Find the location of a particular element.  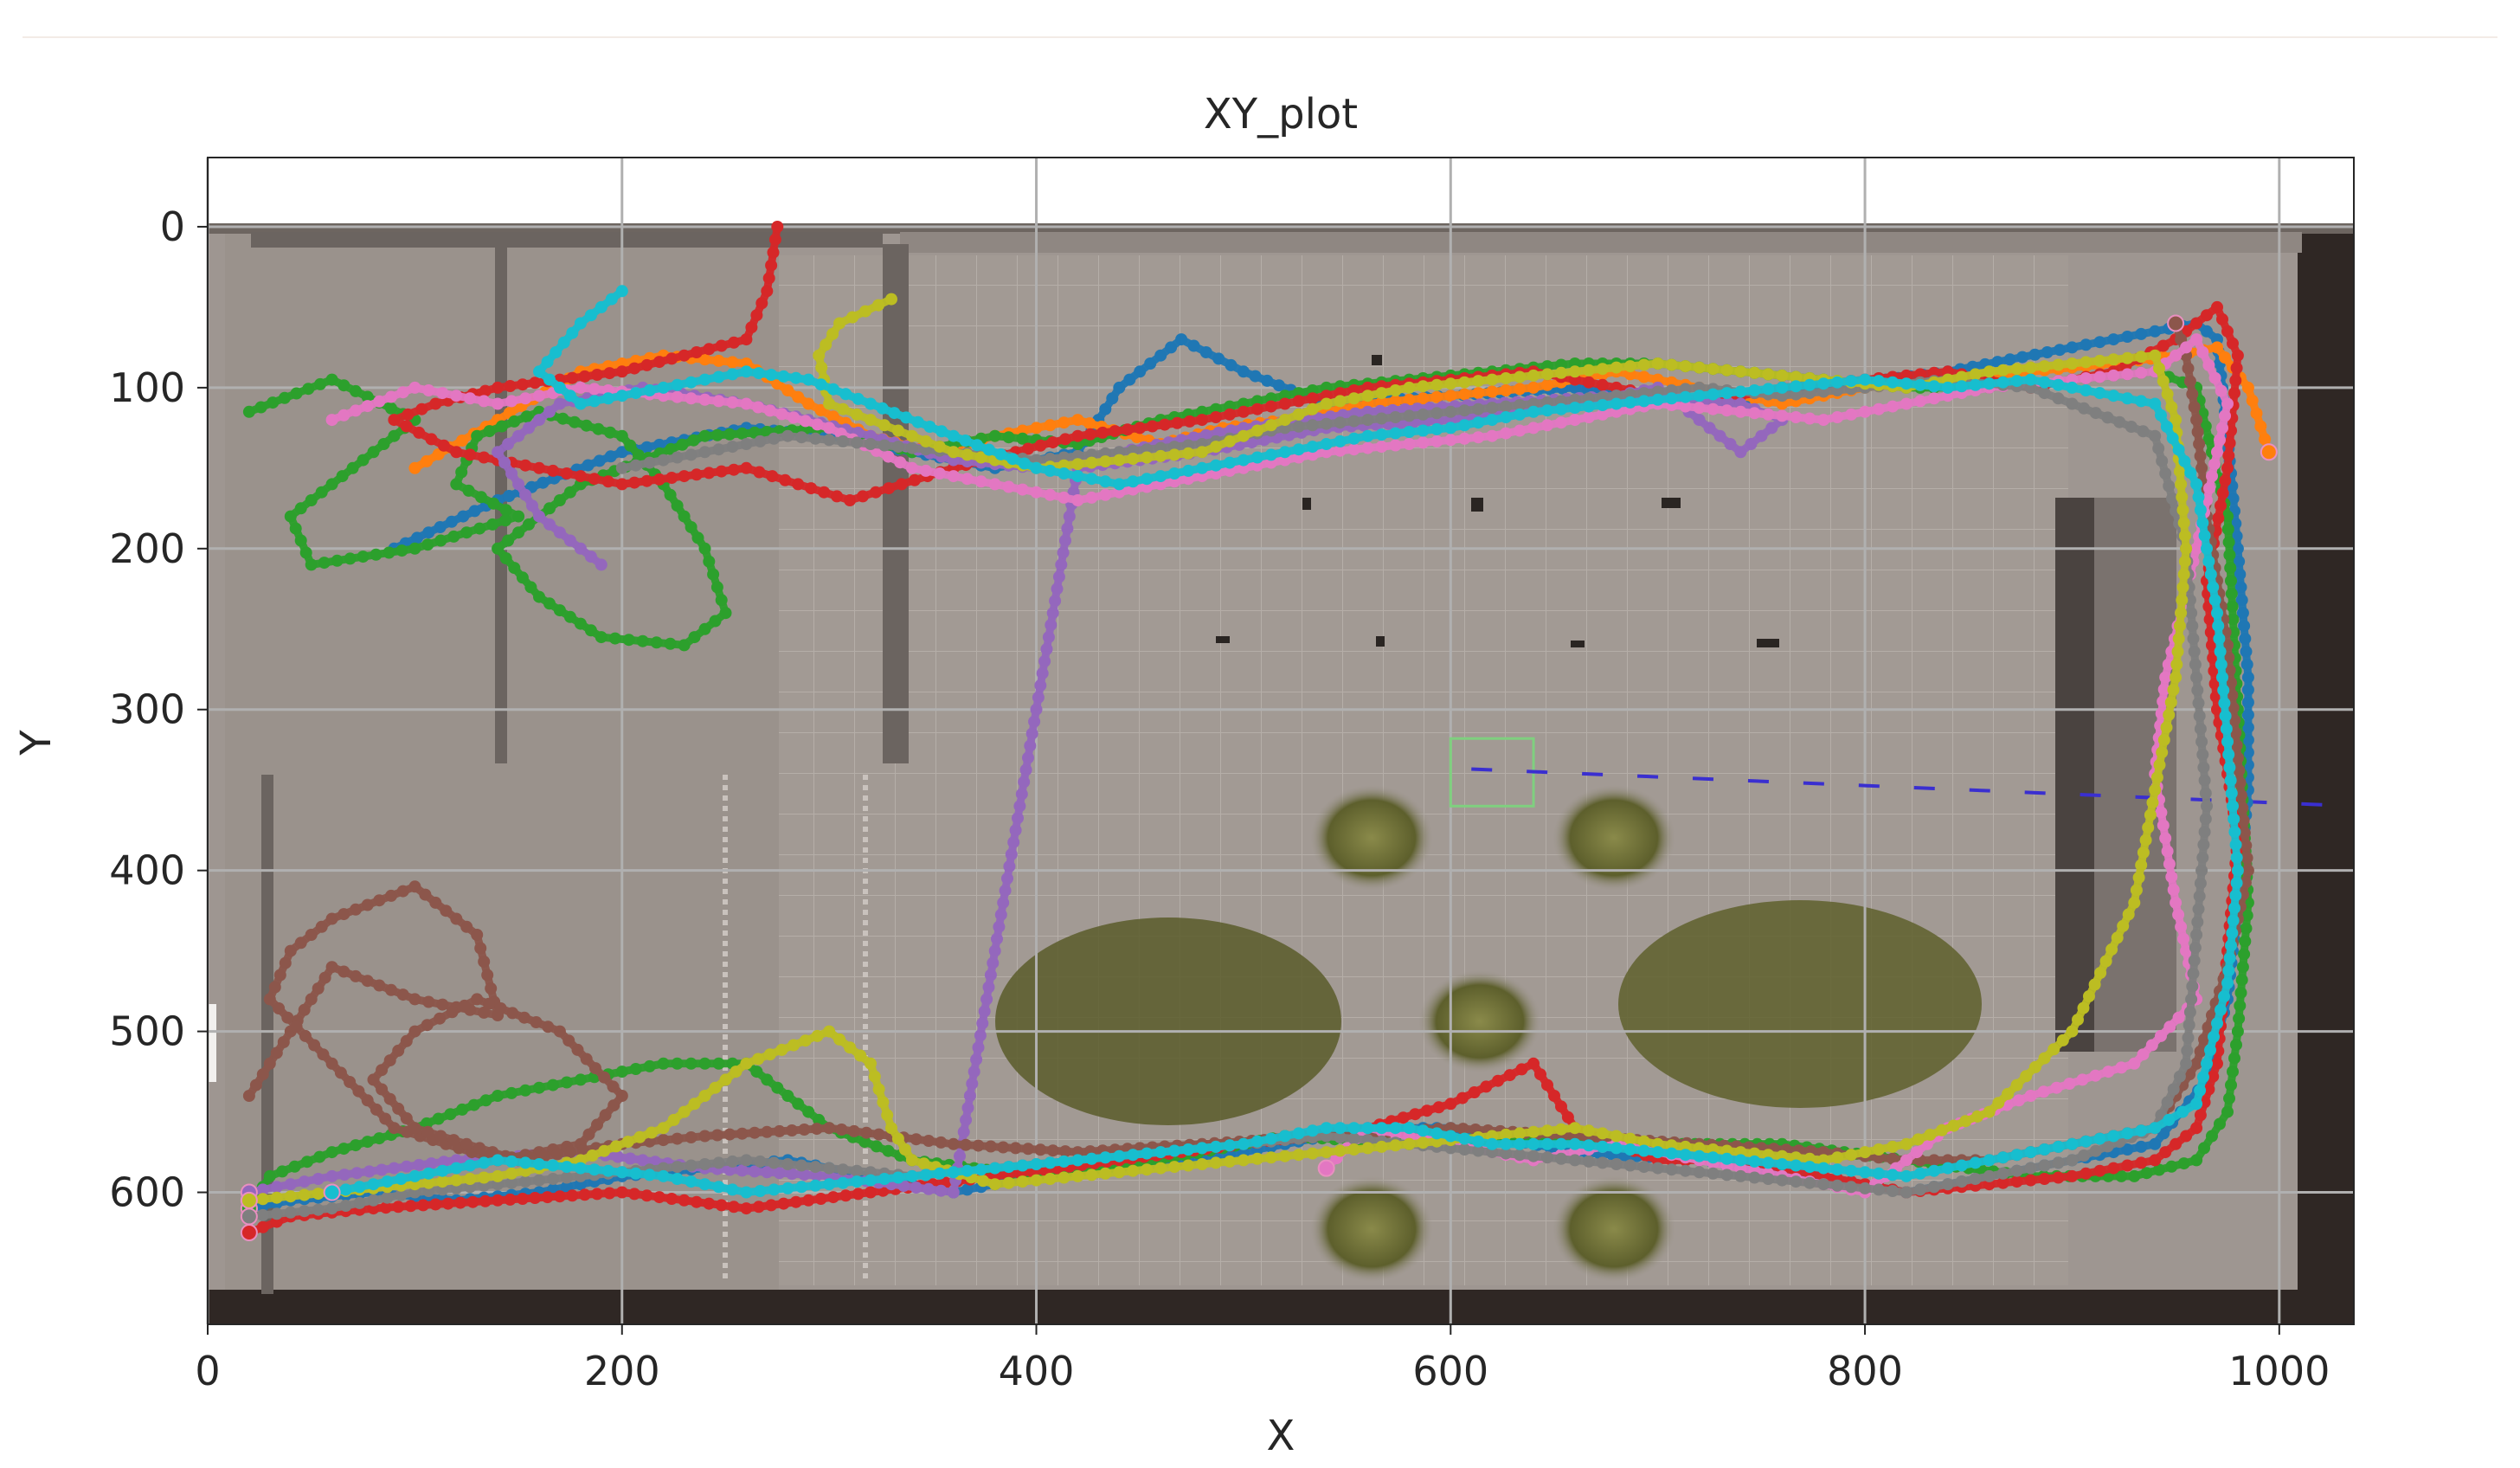

trajectory-end-point is located at coordinates (249, 1200).